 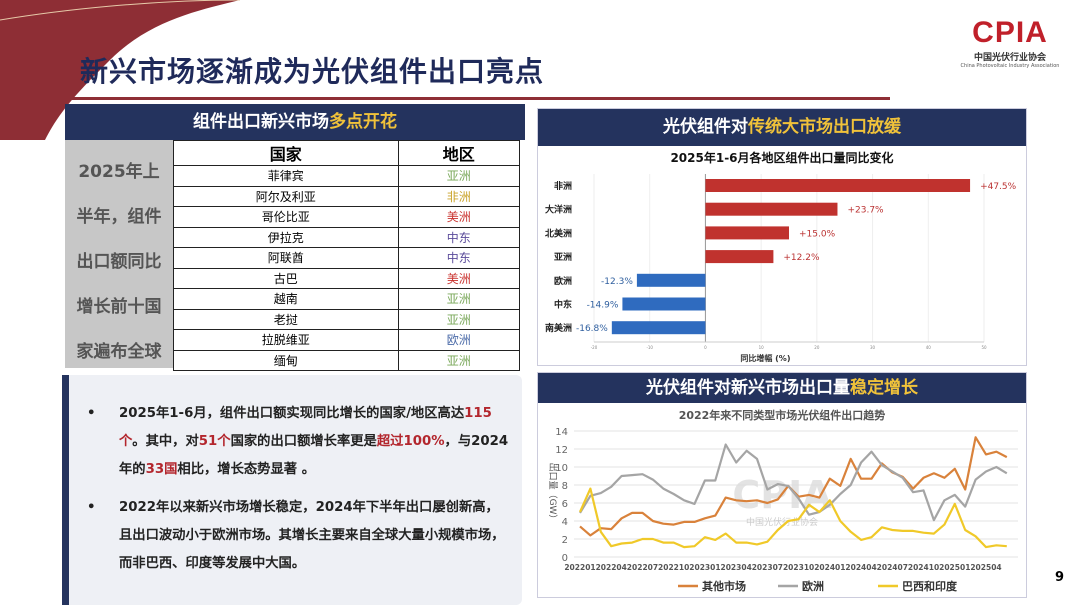 What do you see at coordinates (565, 504) in the screenshot?
I see `y-tick-label: 6` at bounding box center [565, 504].